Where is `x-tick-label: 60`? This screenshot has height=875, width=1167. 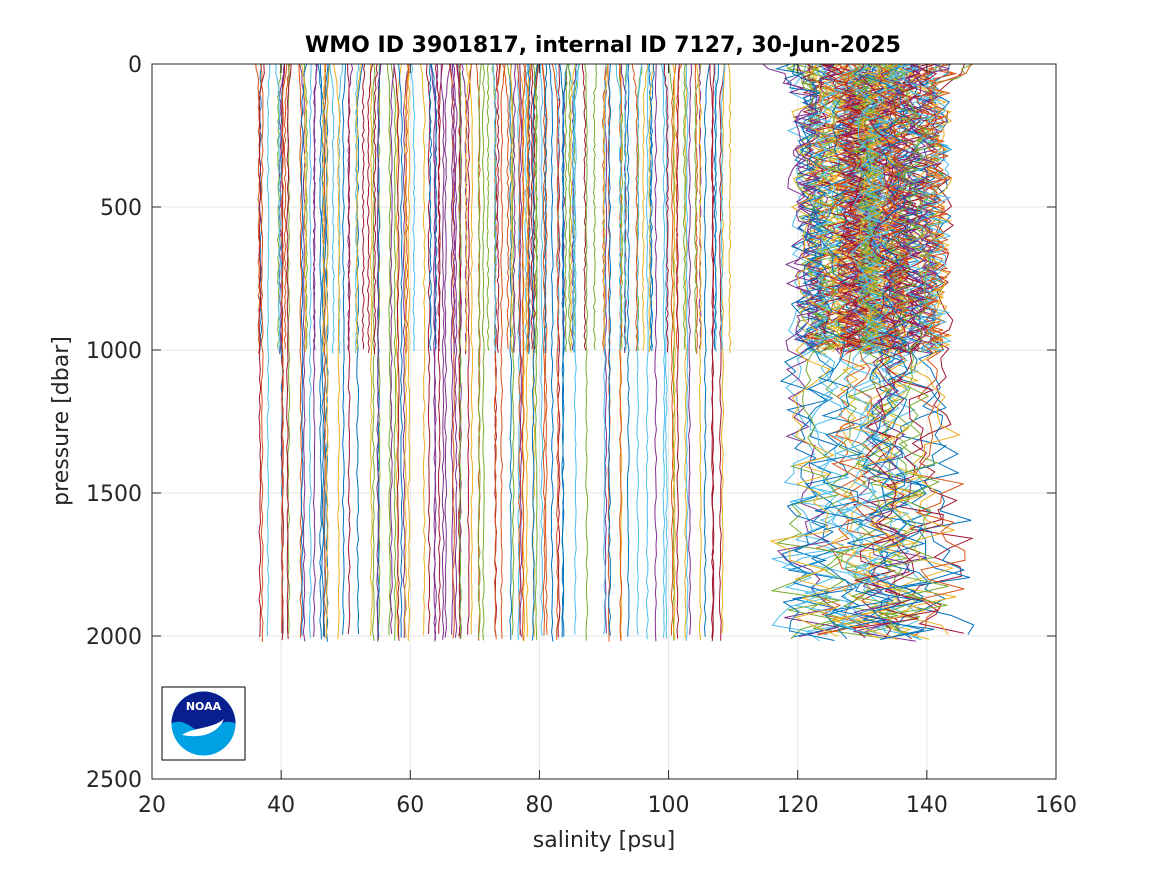 x-tick-label: 60 is located at coordinates (410, 805).